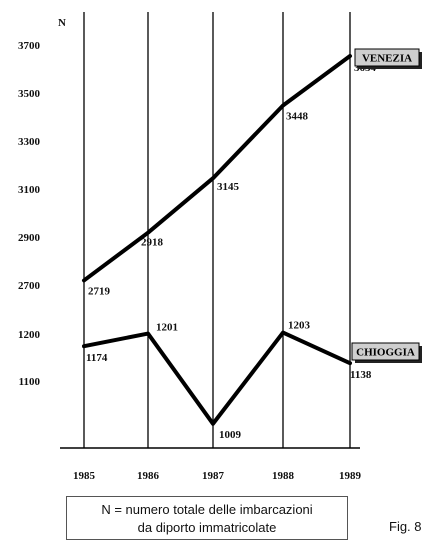 The image size is (438, 550). I want to click on x-tick-1986: 1986, so click(148, 476).